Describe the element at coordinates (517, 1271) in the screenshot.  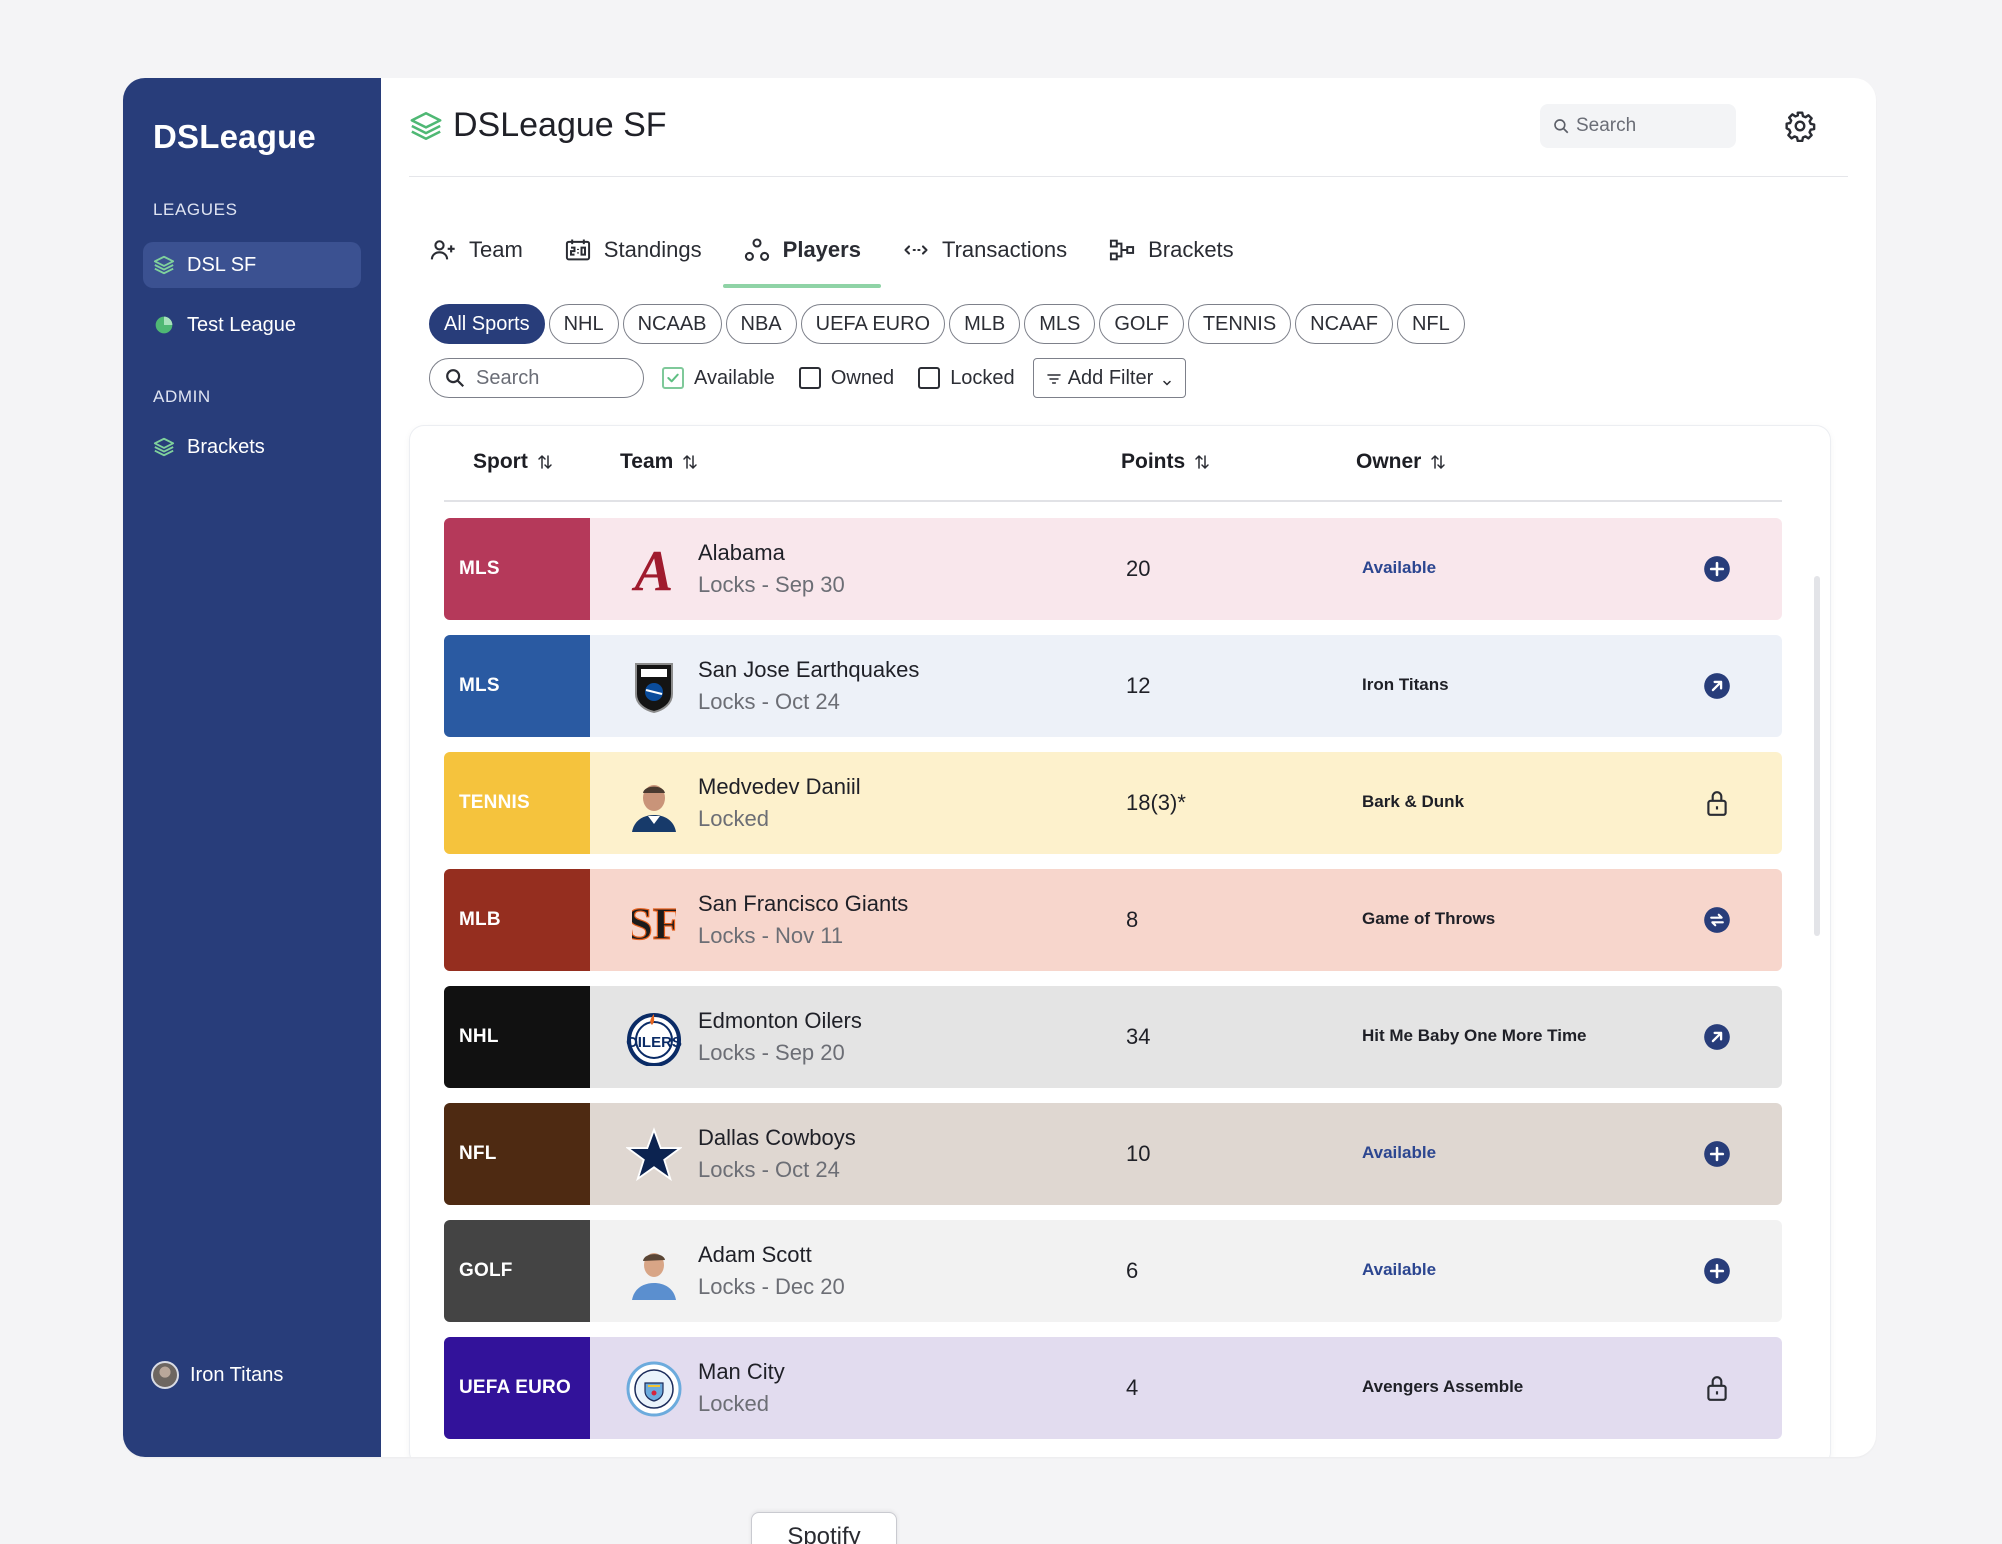
I see `sport-cell: GOLF` at that location.